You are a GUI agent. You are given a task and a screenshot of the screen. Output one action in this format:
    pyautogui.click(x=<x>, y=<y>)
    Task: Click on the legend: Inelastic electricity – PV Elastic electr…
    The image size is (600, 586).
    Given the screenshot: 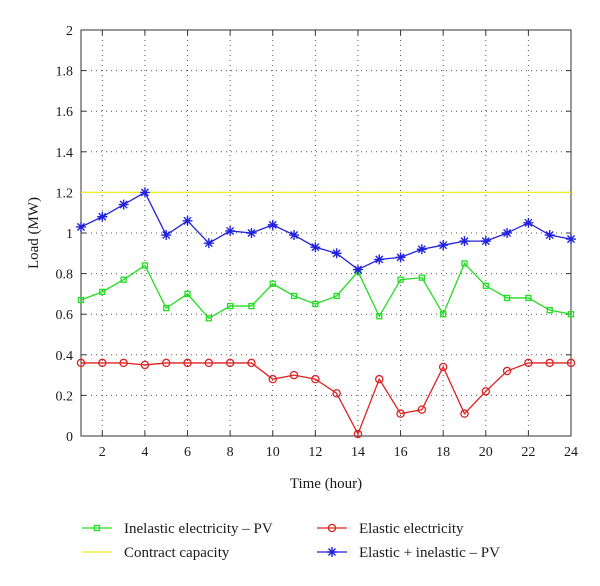 What is the action you would take?
    pyautogui.click(x=291, y=541)
    